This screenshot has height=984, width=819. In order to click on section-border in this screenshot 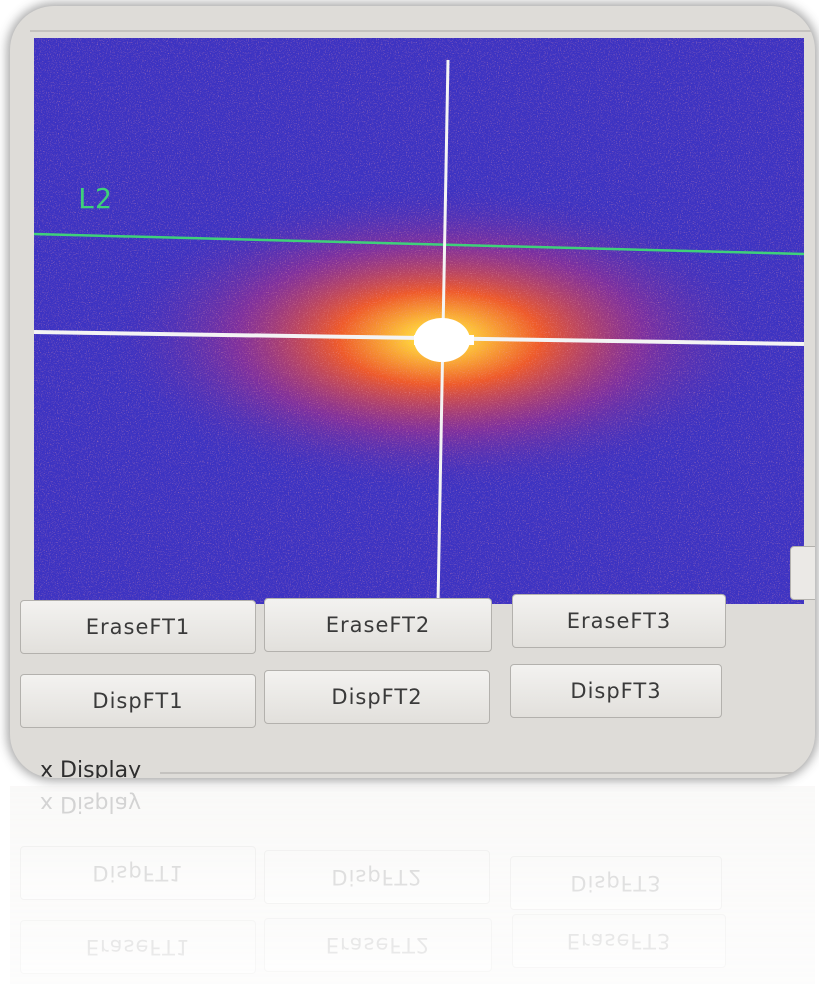, I will do `click(487, 773)`.